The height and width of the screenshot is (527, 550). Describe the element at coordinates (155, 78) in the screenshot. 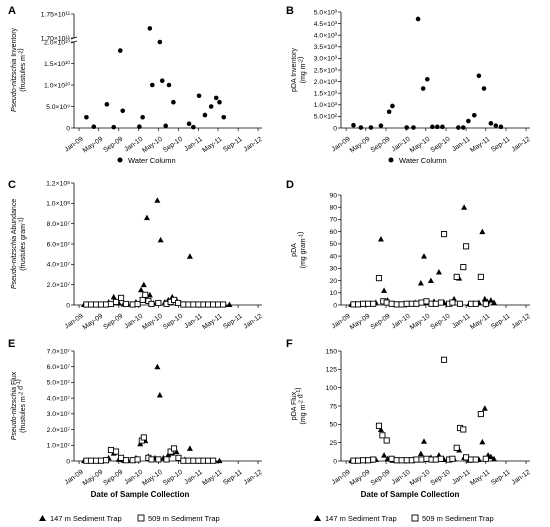

I see `series-circle` at that location.